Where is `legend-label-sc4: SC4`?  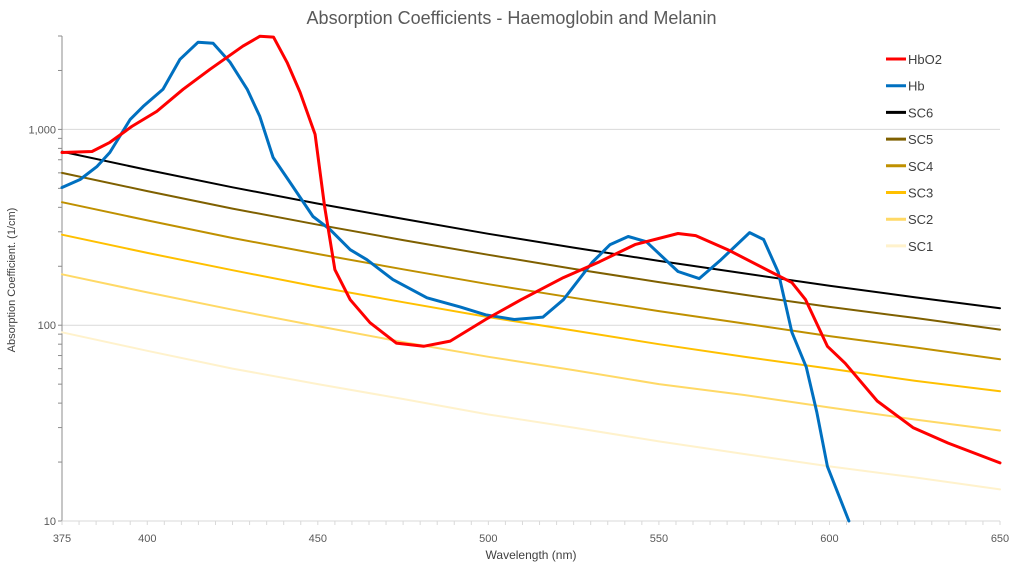 legend-label-sc4: SC4 is located at coordinates (920, 166).